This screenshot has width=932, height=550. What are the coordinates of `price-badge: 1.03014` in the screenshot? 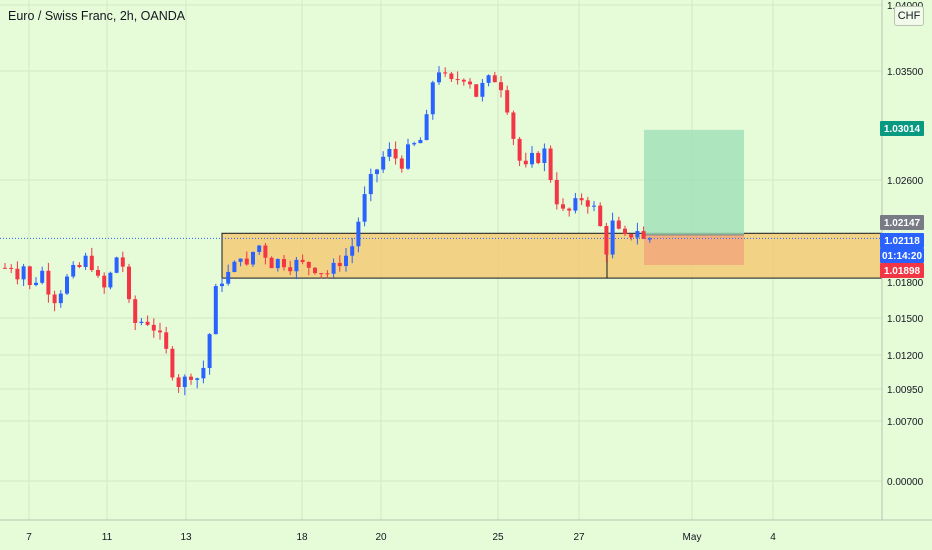 It's located at (902, 128).